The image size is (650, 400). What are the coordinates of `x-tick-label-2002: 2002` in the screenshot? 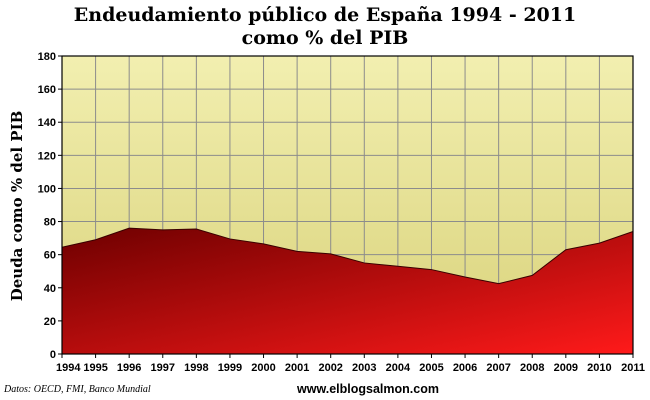 It's located at (330, 368).